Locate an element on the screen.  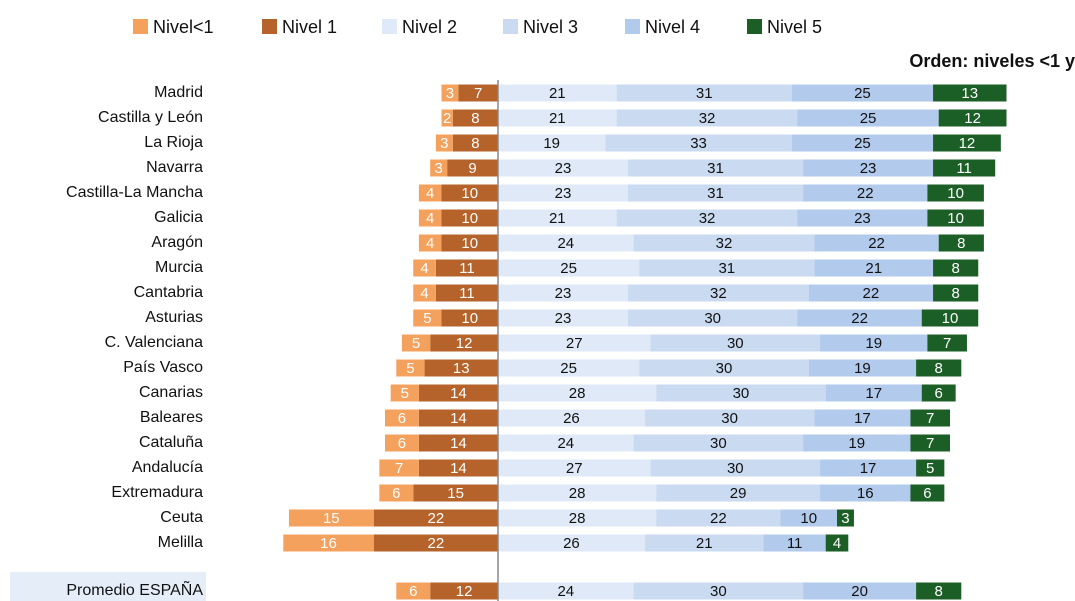
data-label: 15 is located at coordinates (455, 493).